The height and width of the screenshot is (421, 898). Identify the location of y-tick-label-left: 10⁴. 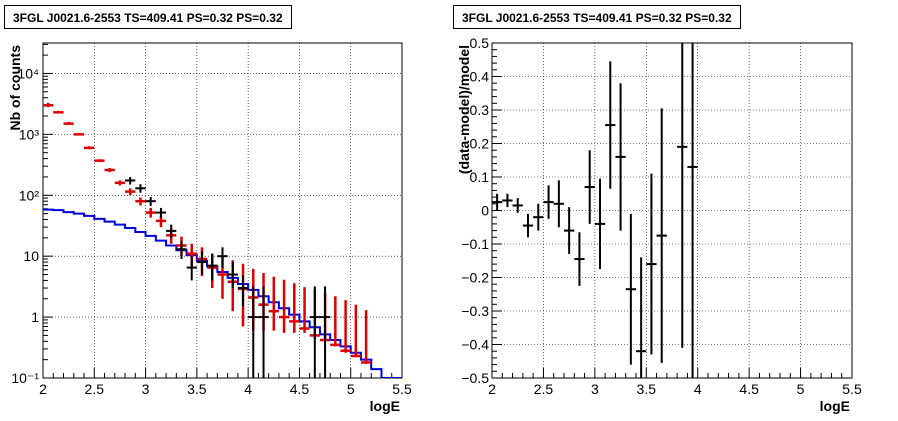
(28, 73).